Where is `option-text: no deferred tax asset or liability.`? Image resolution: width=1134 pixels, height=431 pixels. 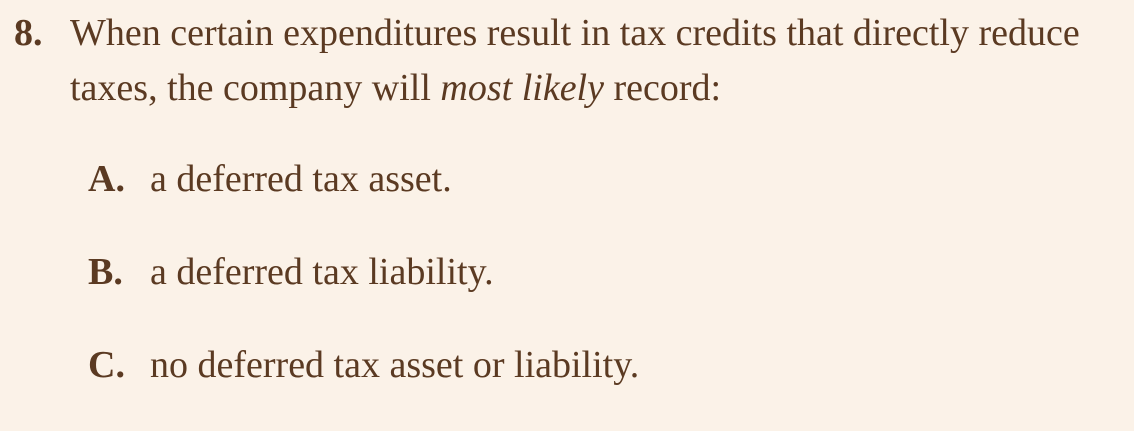
option-text: no deferred tax asset or liability. is located at coordinates (395, 365).